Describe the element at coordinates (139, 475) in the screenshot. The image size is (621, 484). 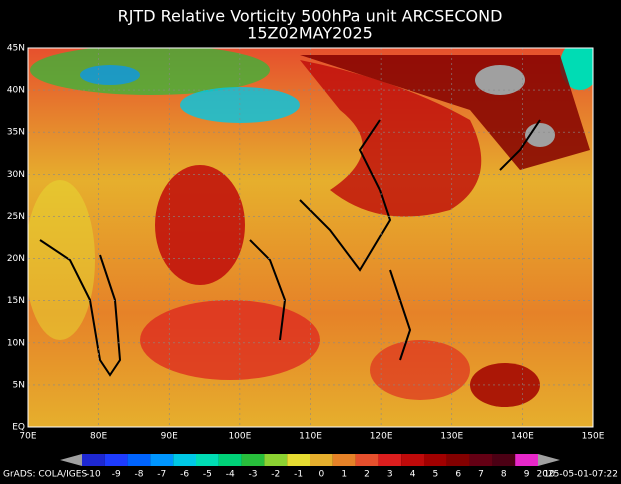
I see `colorbar-label: -8` at that location.